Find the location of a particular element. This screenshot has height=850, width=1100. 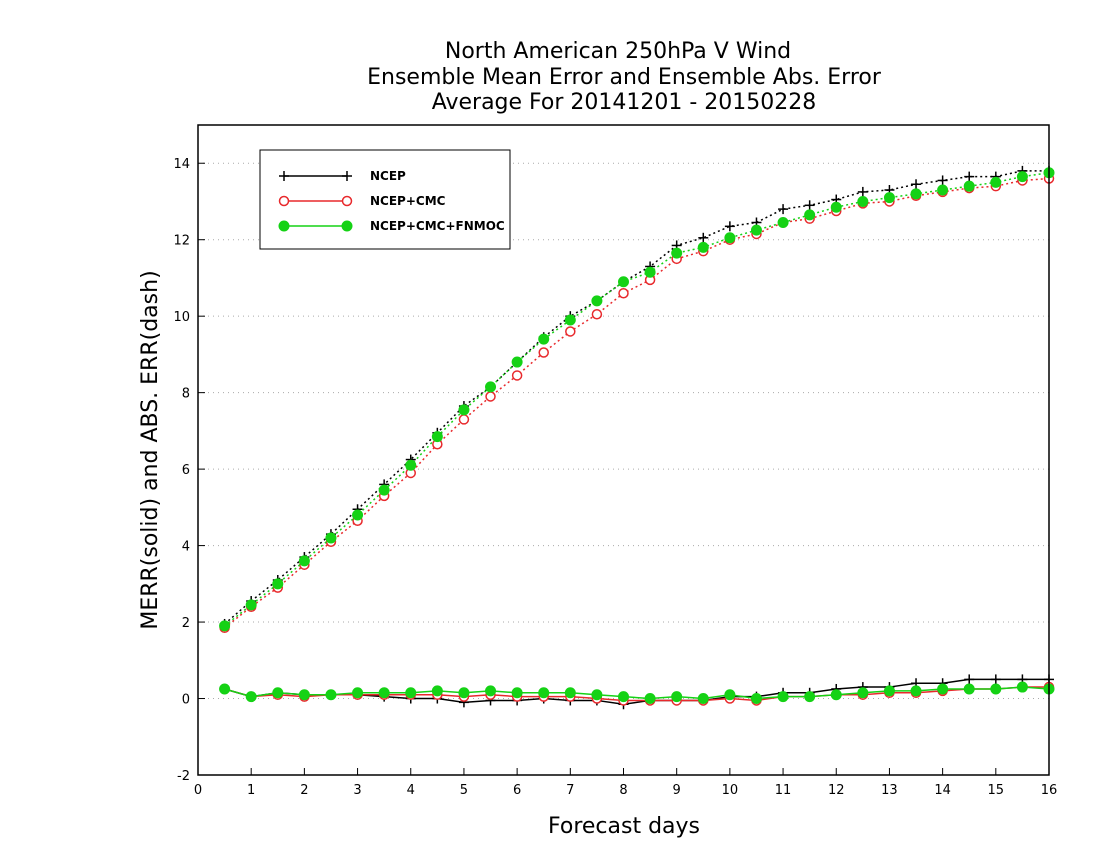

y-tick-label: -2 is located at coordinates (183, 776).